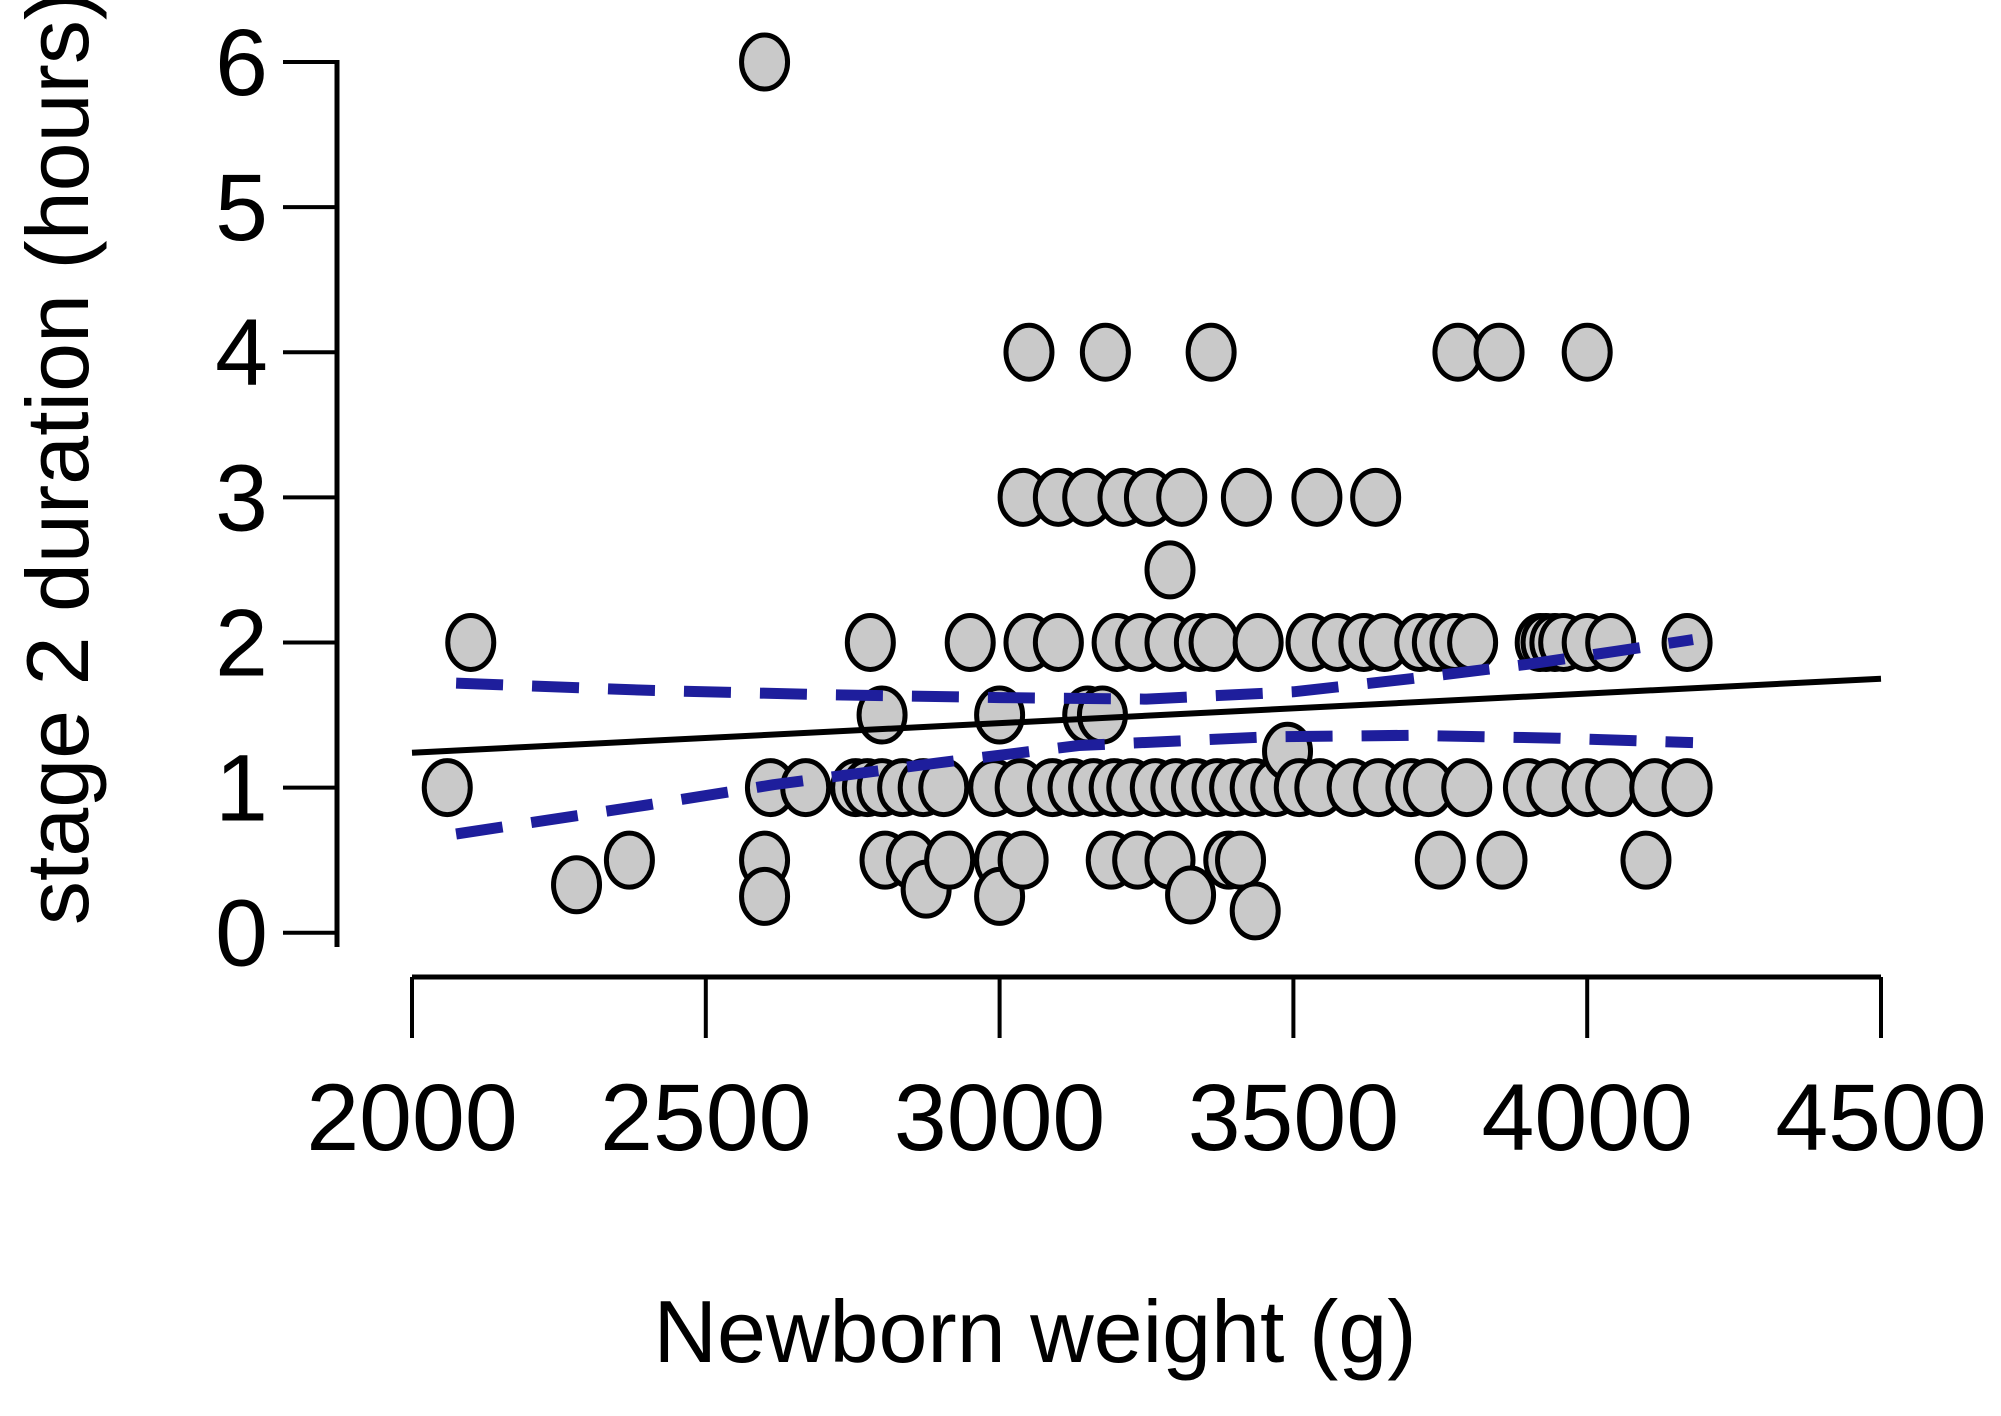 This screenshot has height=1416, width=2001. What do you see at coordinates (1074, 784) in the screenshot?
I see `lower-confidence-band` at bounding box center [1074, 784].